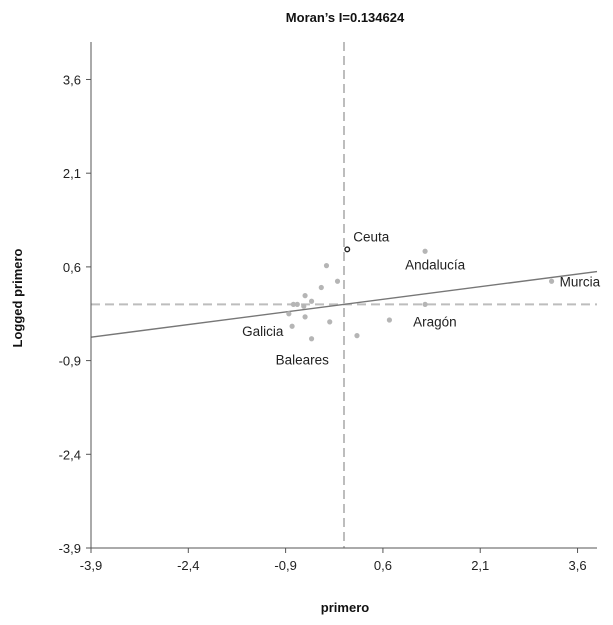  I want to click on point-label: Andalucía, so click(435, 264).